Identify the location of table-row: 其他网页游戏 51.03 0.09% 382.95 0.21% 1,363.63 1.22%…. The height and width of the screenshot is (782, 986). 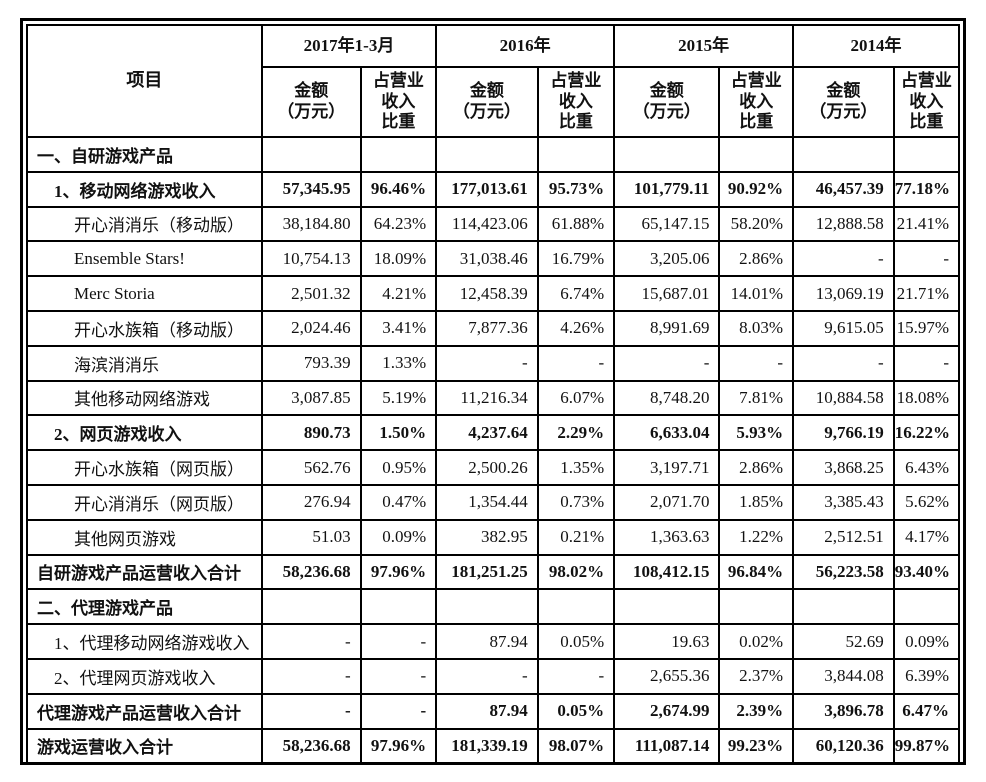
(493, 537).